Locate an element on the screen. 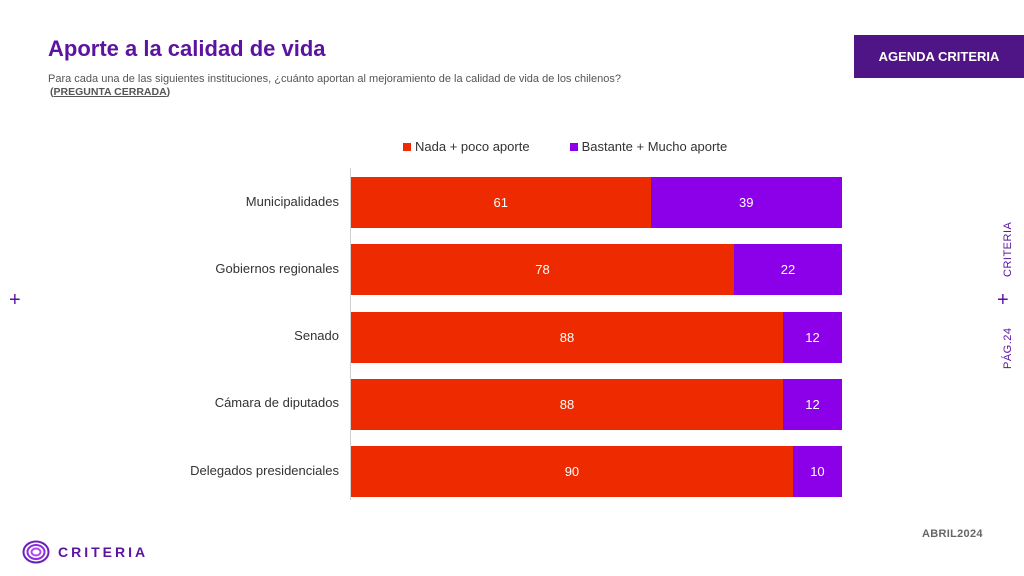 This screenshot has width=1024, height=576. data-label: 61 is located at coordinates (500, 202).